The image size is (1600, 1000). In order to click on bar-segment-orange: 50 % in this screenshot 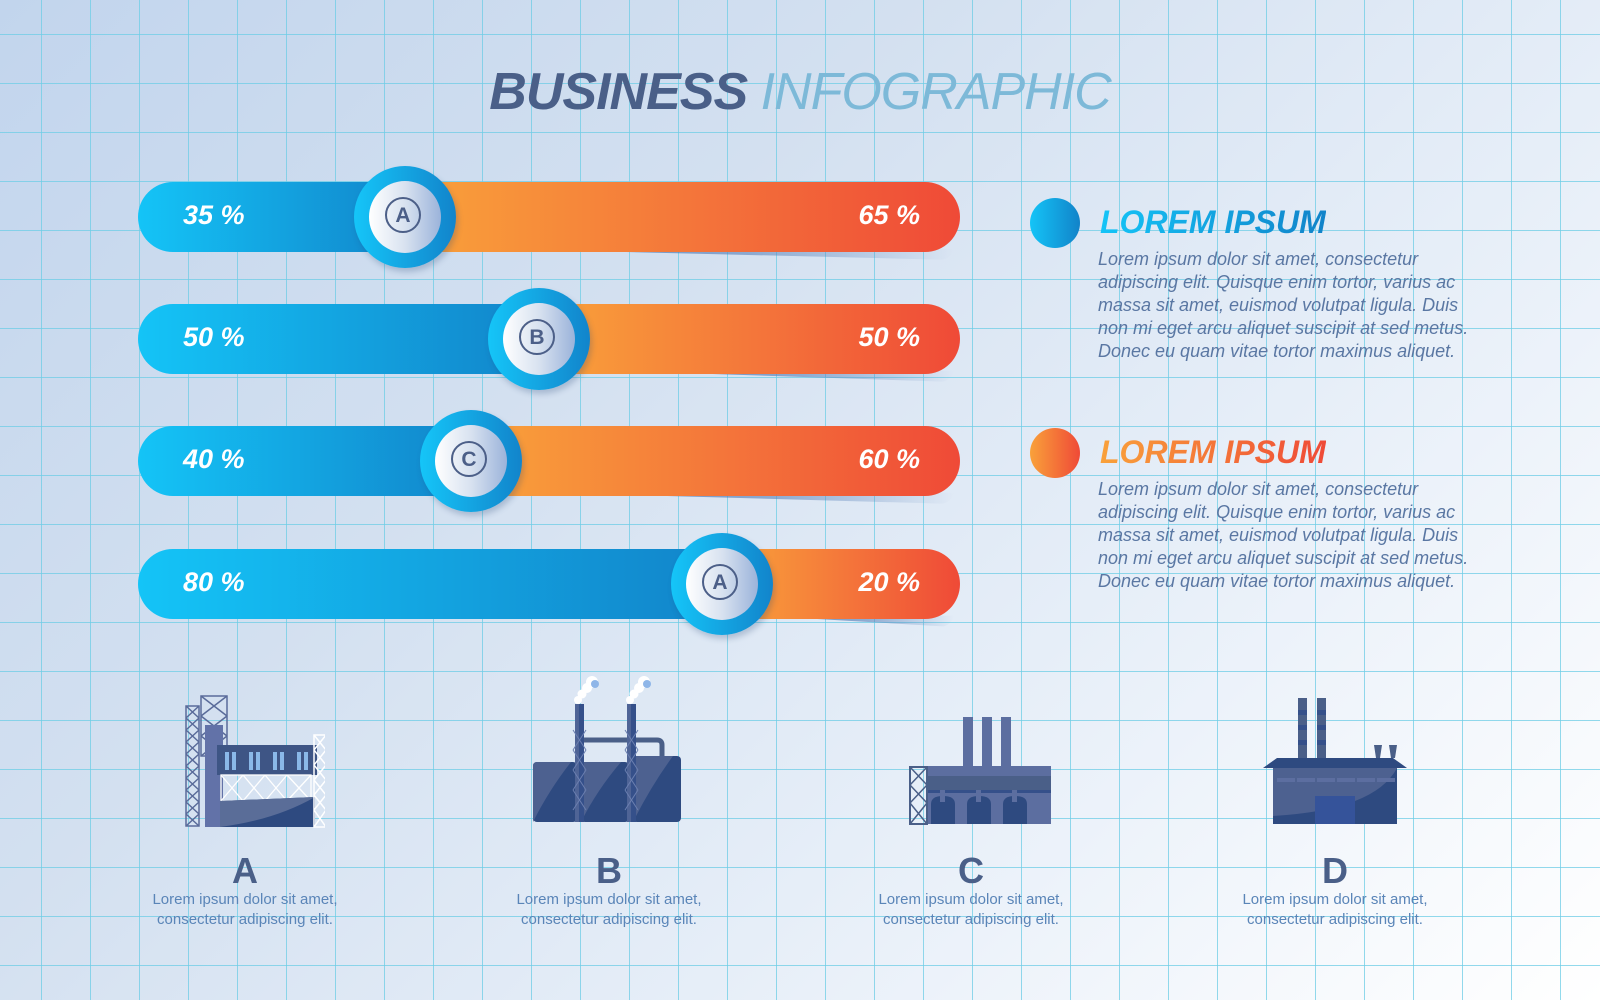, I will do `click(754, 339)`.